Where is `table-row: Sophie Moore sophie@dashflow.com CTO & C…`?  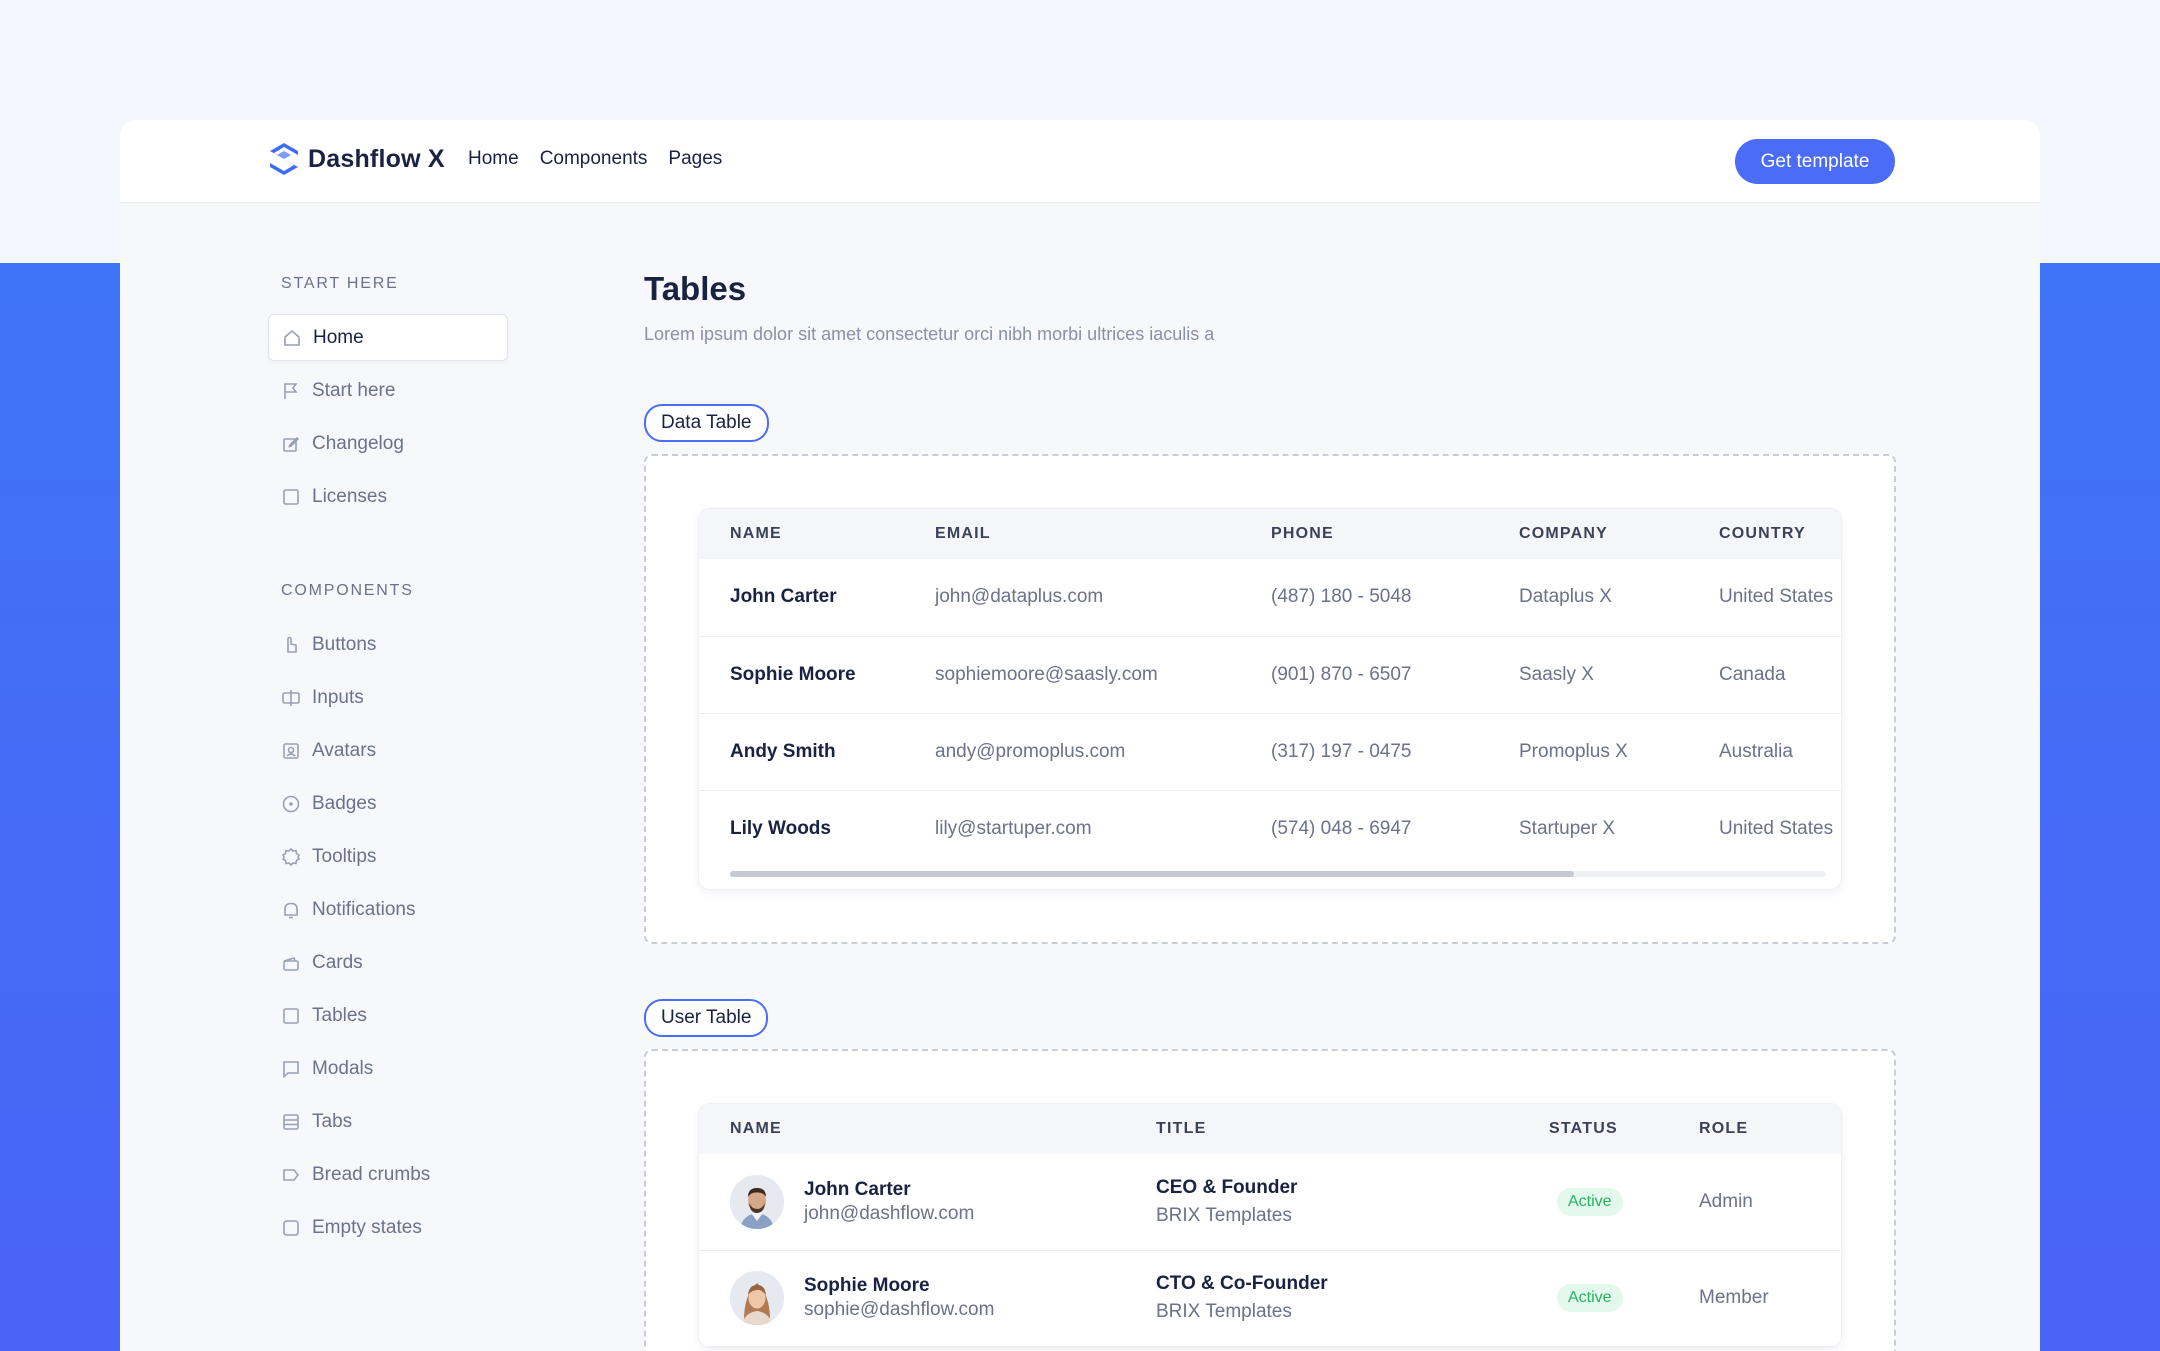
table-row: Sophie Moore sophie@dashflow.com CTO & C… is located at coordinates (1270, 1298).